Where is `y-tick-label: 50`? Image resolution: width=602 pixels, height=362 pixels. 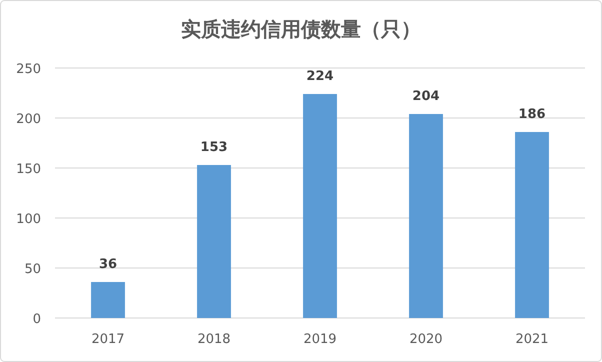
y-tick-label: 50 is located at coordinates (32, 269).